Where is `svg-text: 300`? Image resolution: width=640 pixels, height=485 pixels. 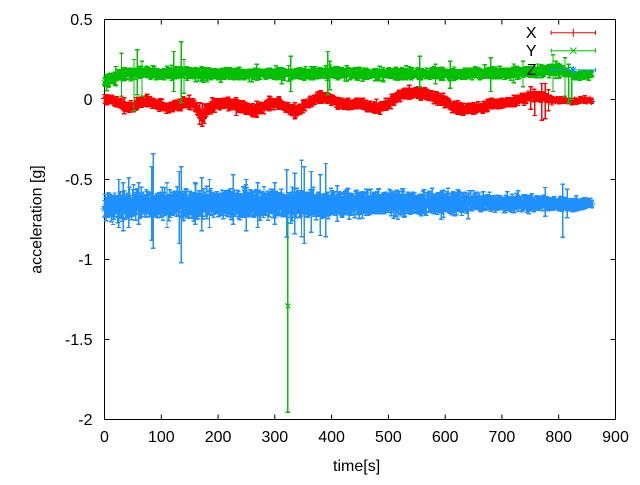
svg-text: 300 is located at coordinates (274, 437).